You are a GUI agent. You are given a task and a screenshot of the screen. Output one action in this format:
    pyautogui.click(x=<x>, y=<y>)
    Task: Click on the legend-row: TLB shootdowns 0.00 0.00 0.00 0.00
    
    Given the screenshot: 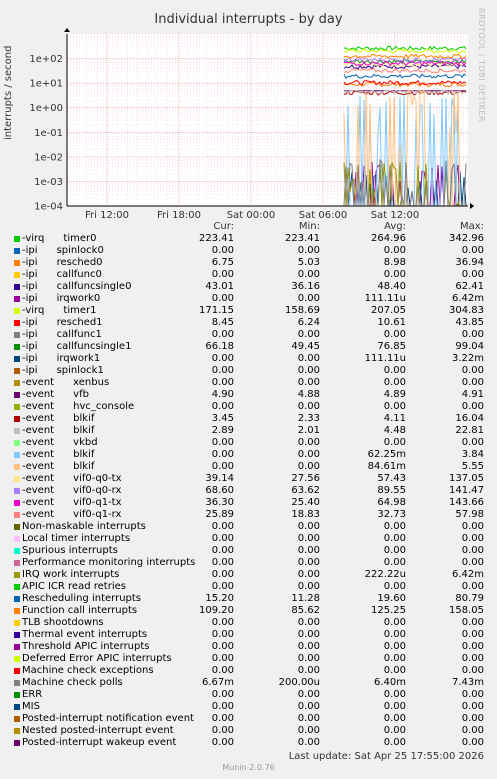 What is the action you would take?
    pyautogui.click(x=249, y=623)
    